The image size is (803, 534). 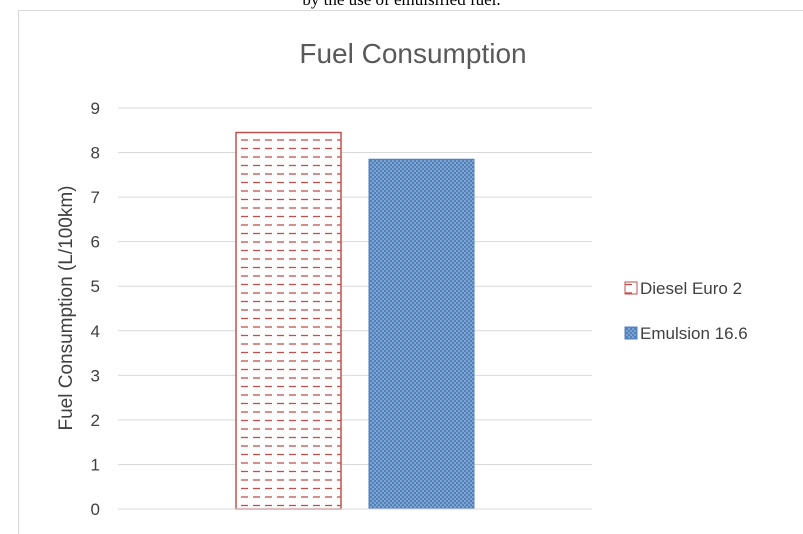 I want to click on legend: Diesel Euro 2 Emulsion 16.6, so click(x=686, y=311).